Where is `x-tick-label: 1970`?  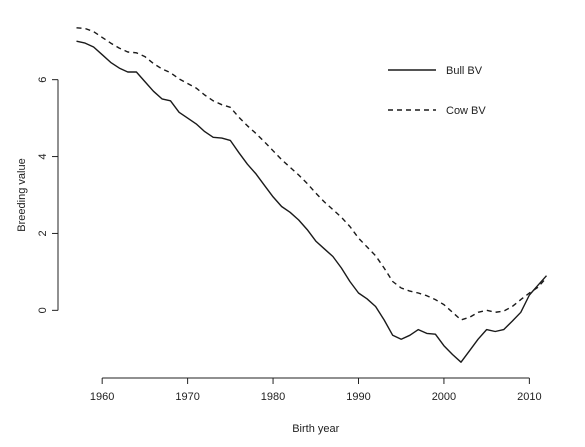
x-tick-label: 1970 is located at coordinates (187, 397).